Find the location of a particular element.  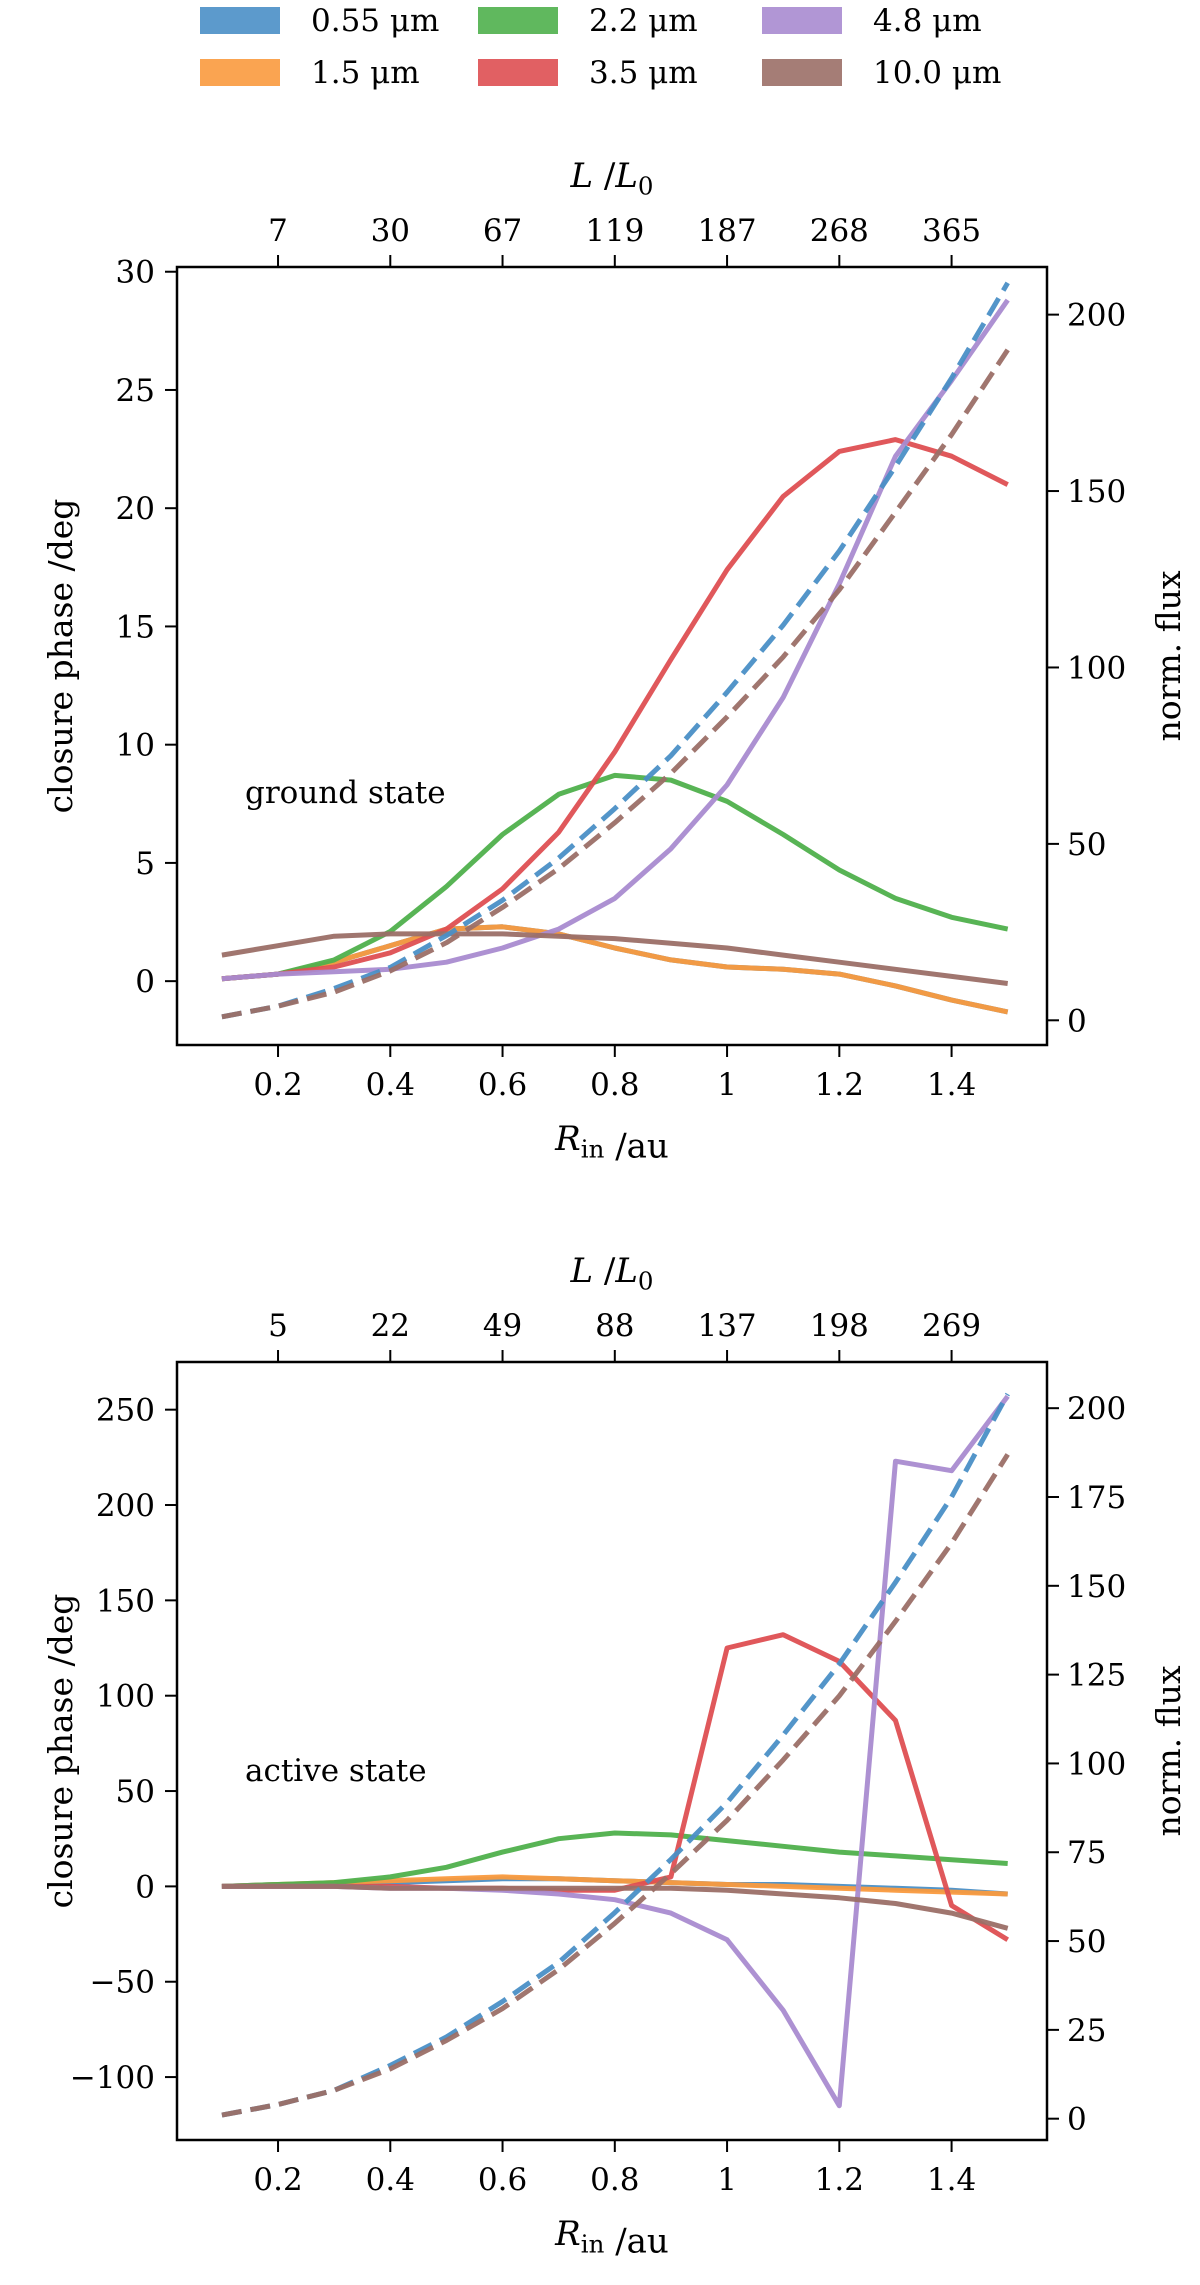

top-tick-label-1: 30 is located at coordinates (390, 231).